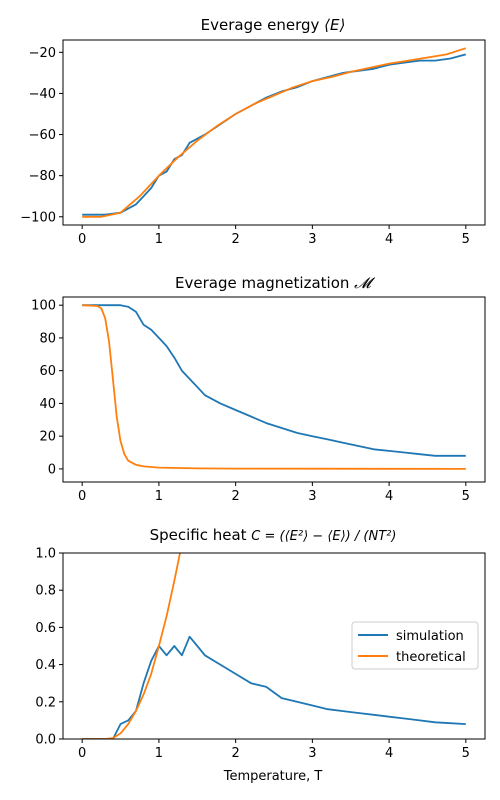 This screenshot has width=500, height=800. I want to click on magnetization-chart-title: Everage magnetization 𝓜, so click(275, 283).